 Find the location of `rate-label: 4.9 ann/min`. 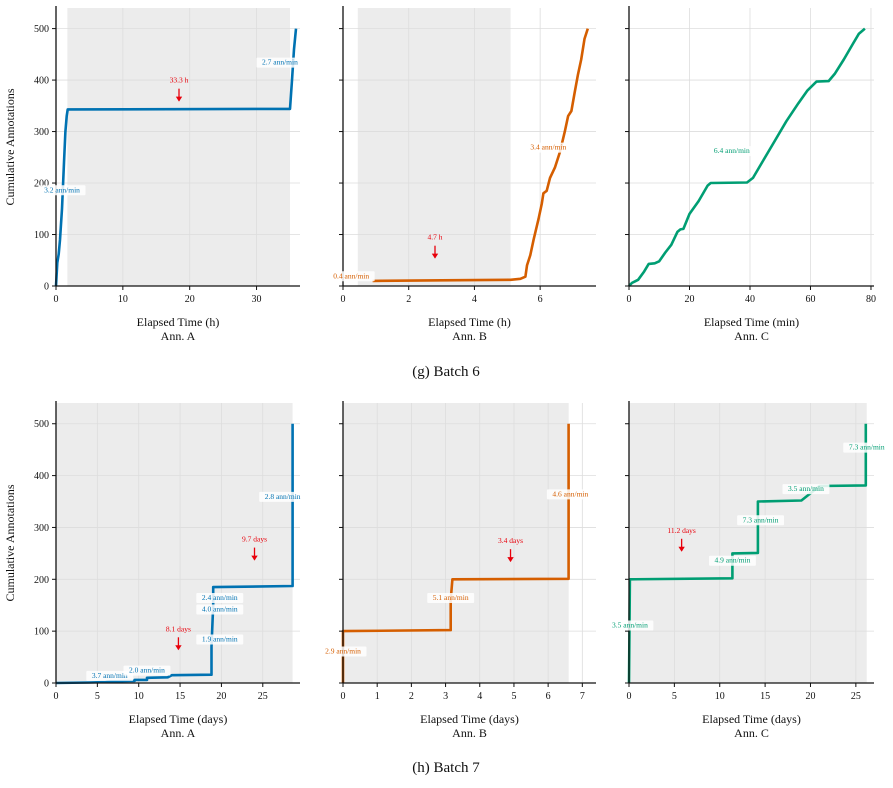

rate-label: 4.9 ann/min is located at coordinates (733, 560).